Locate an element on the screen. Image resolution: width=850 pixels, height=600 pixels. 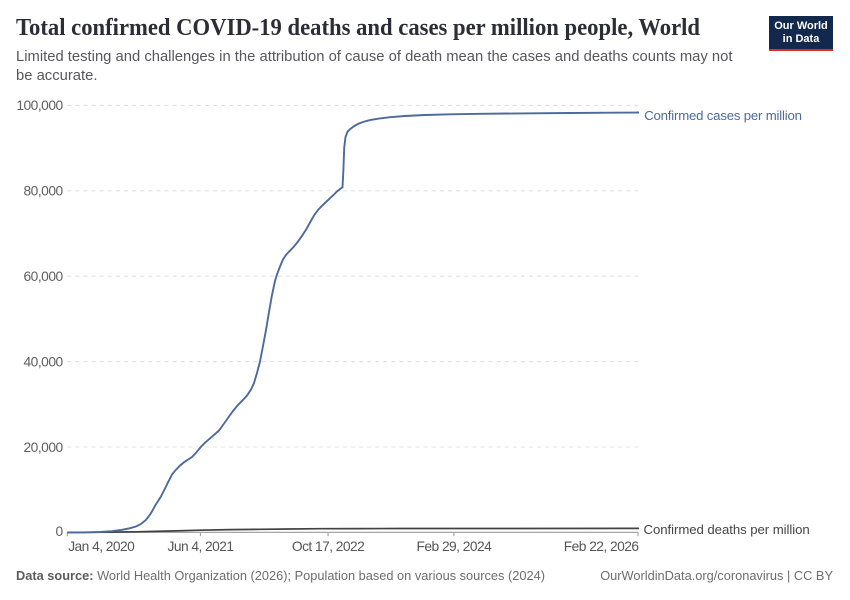
svg-text: 100,000 is located at coordinates (39, 105).